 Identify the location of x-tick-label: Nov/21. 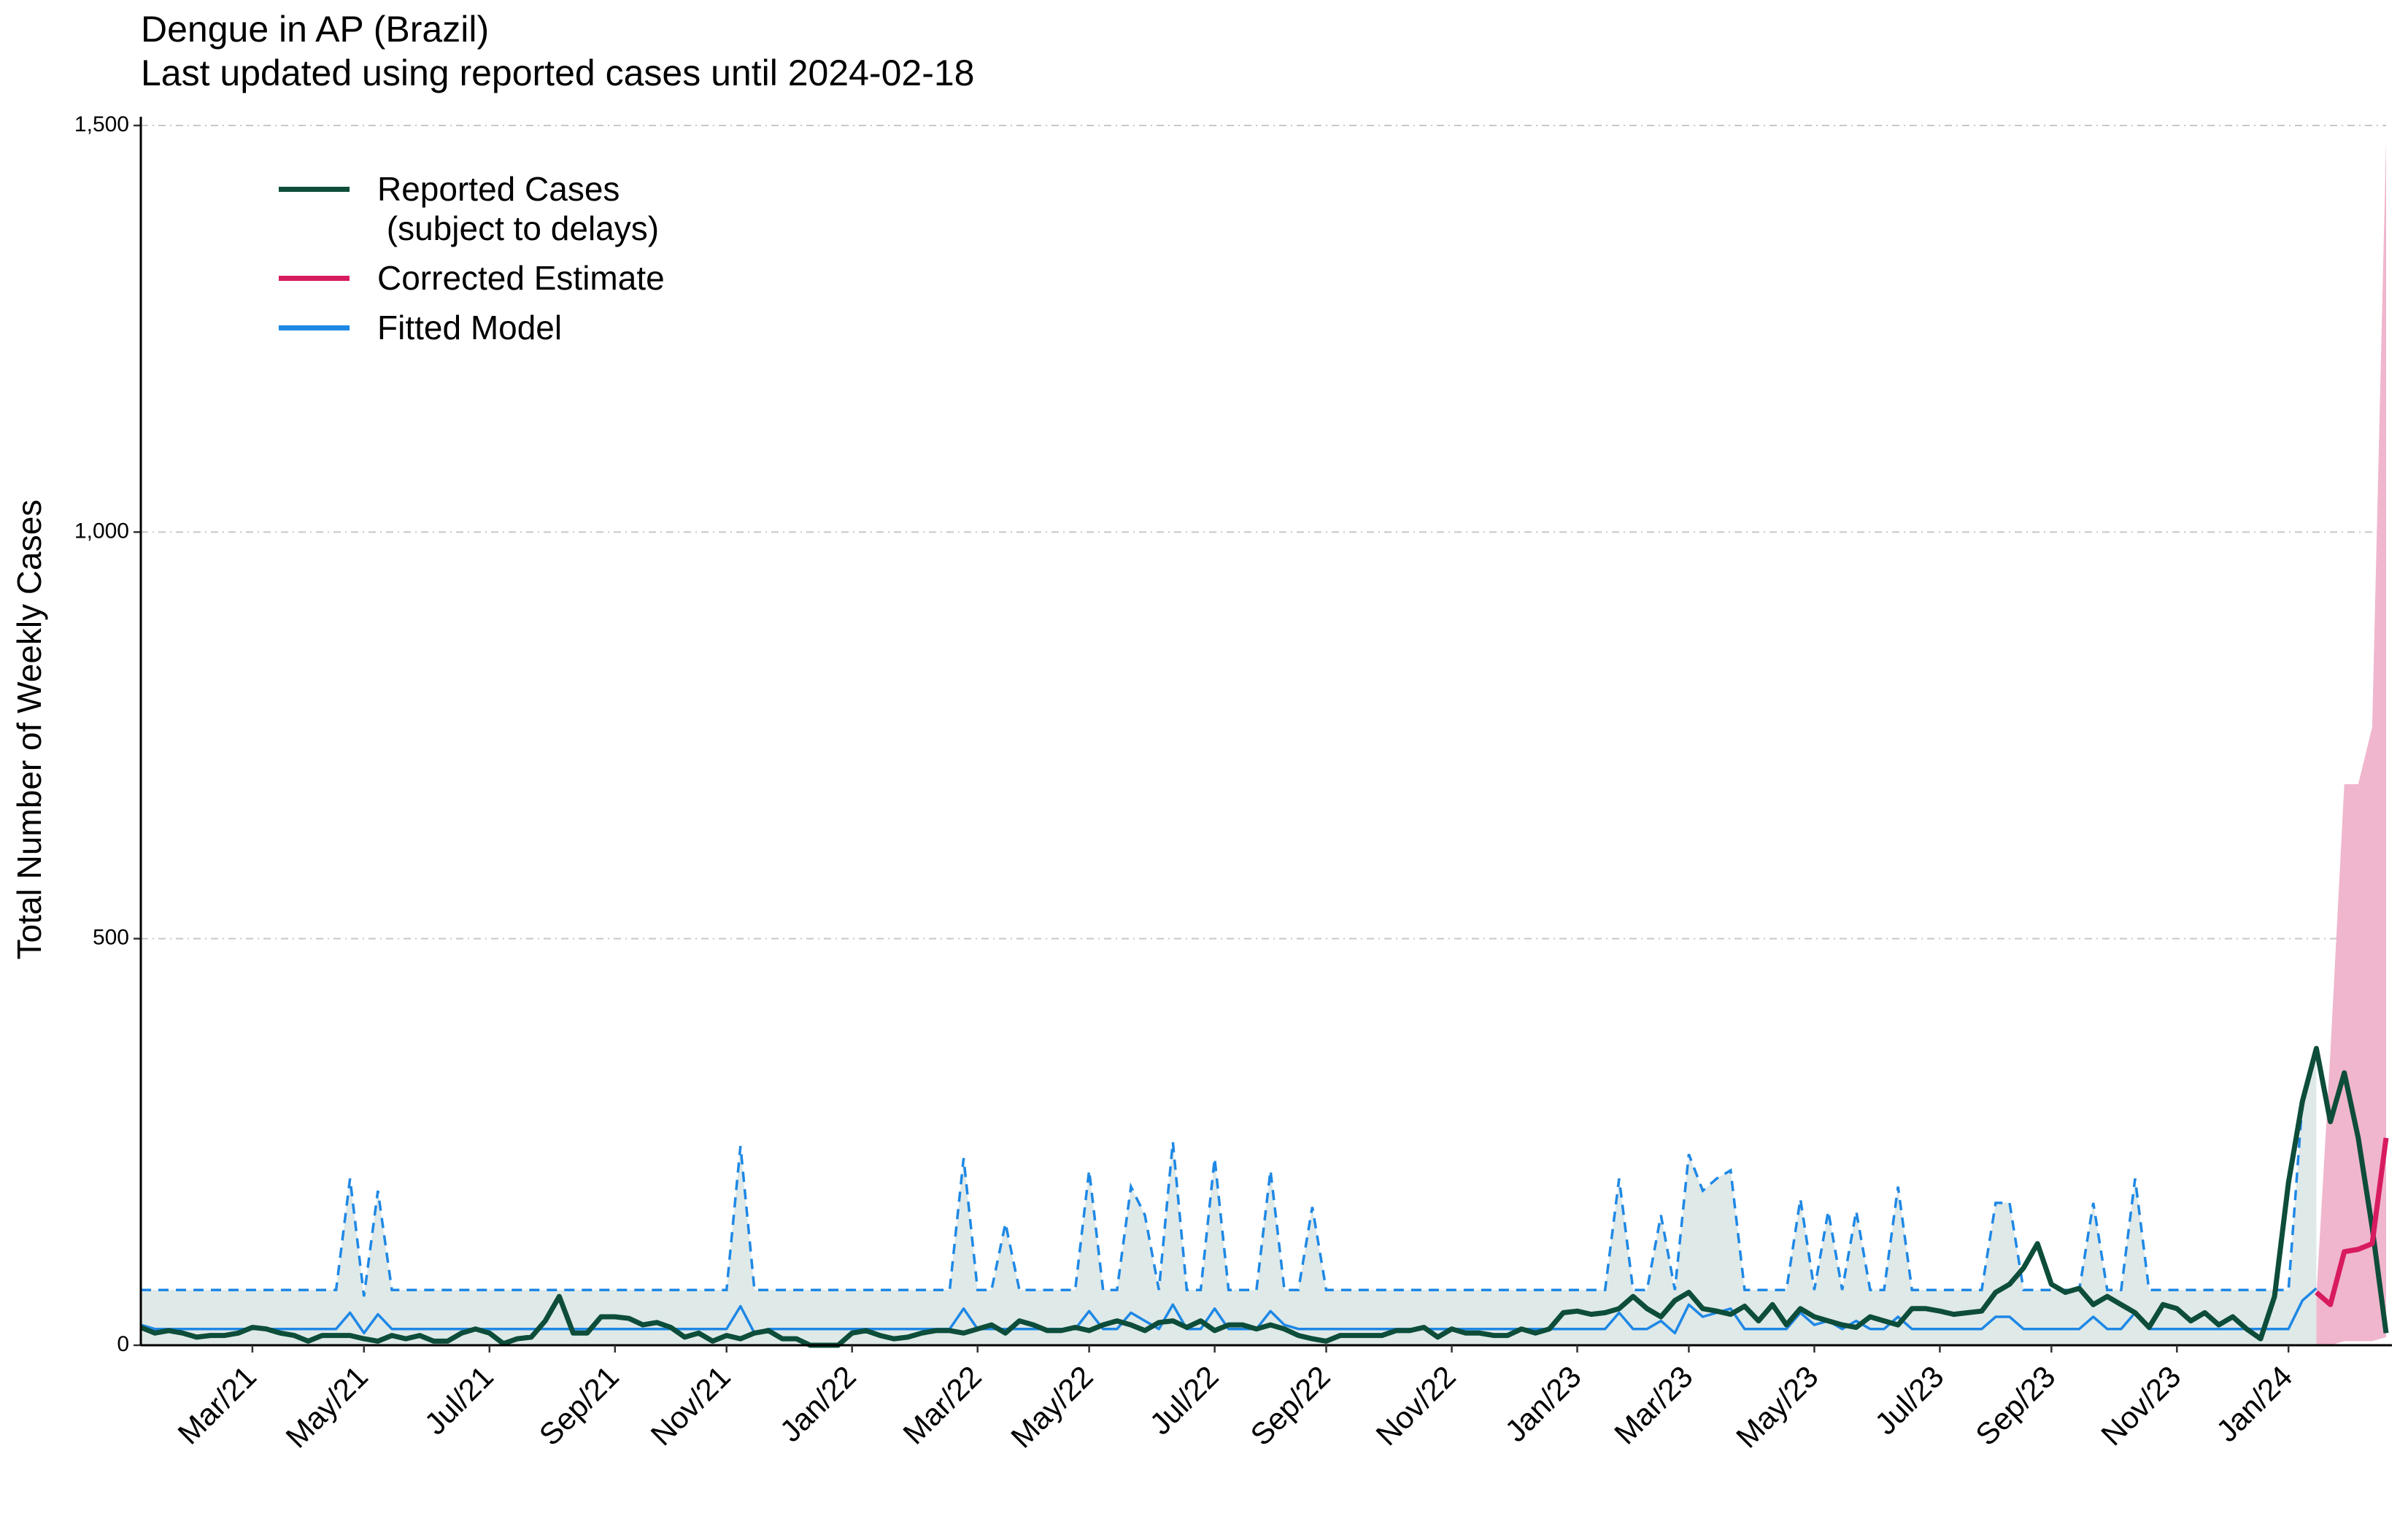
(690, 1406).